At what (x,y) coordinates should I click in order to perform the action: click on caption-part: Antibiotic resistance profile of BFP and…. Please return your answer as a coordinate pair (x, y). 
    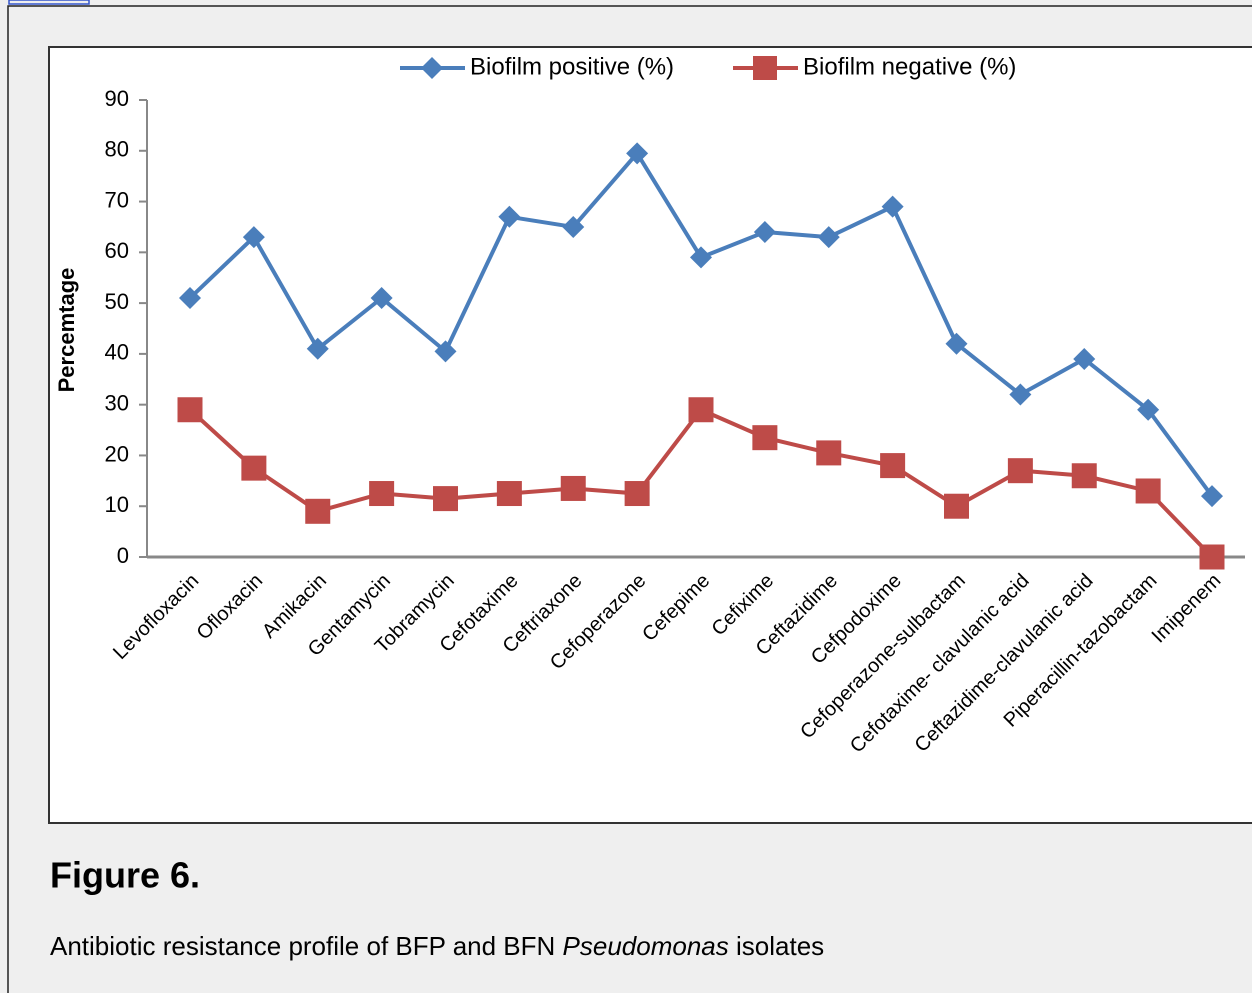
    Looking at the image, I should click on (306, 946).